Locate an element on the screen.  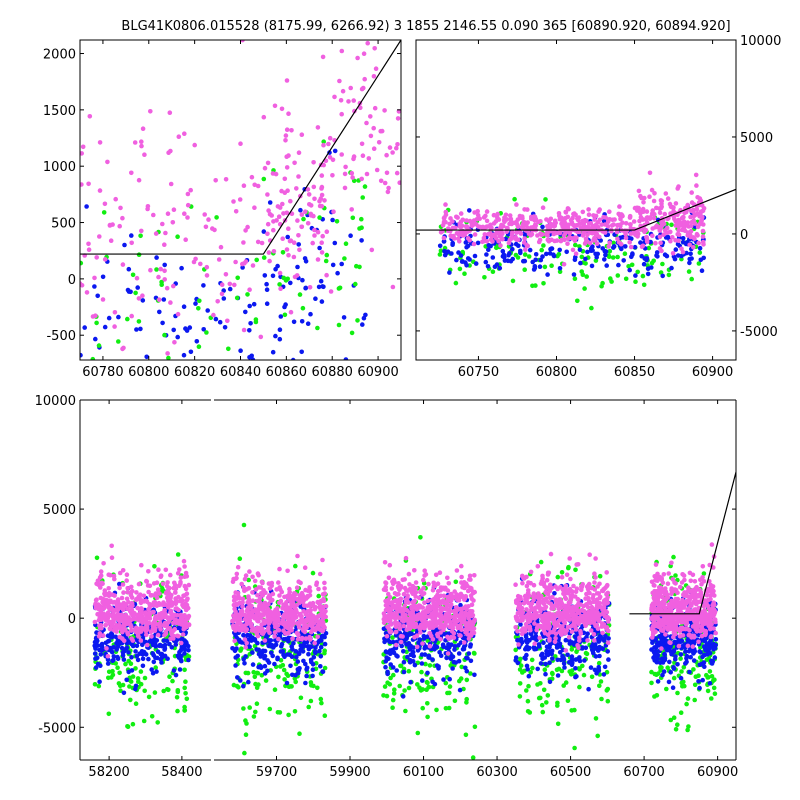
y-tick-label: 1000 is located at coordinates (59, 167).